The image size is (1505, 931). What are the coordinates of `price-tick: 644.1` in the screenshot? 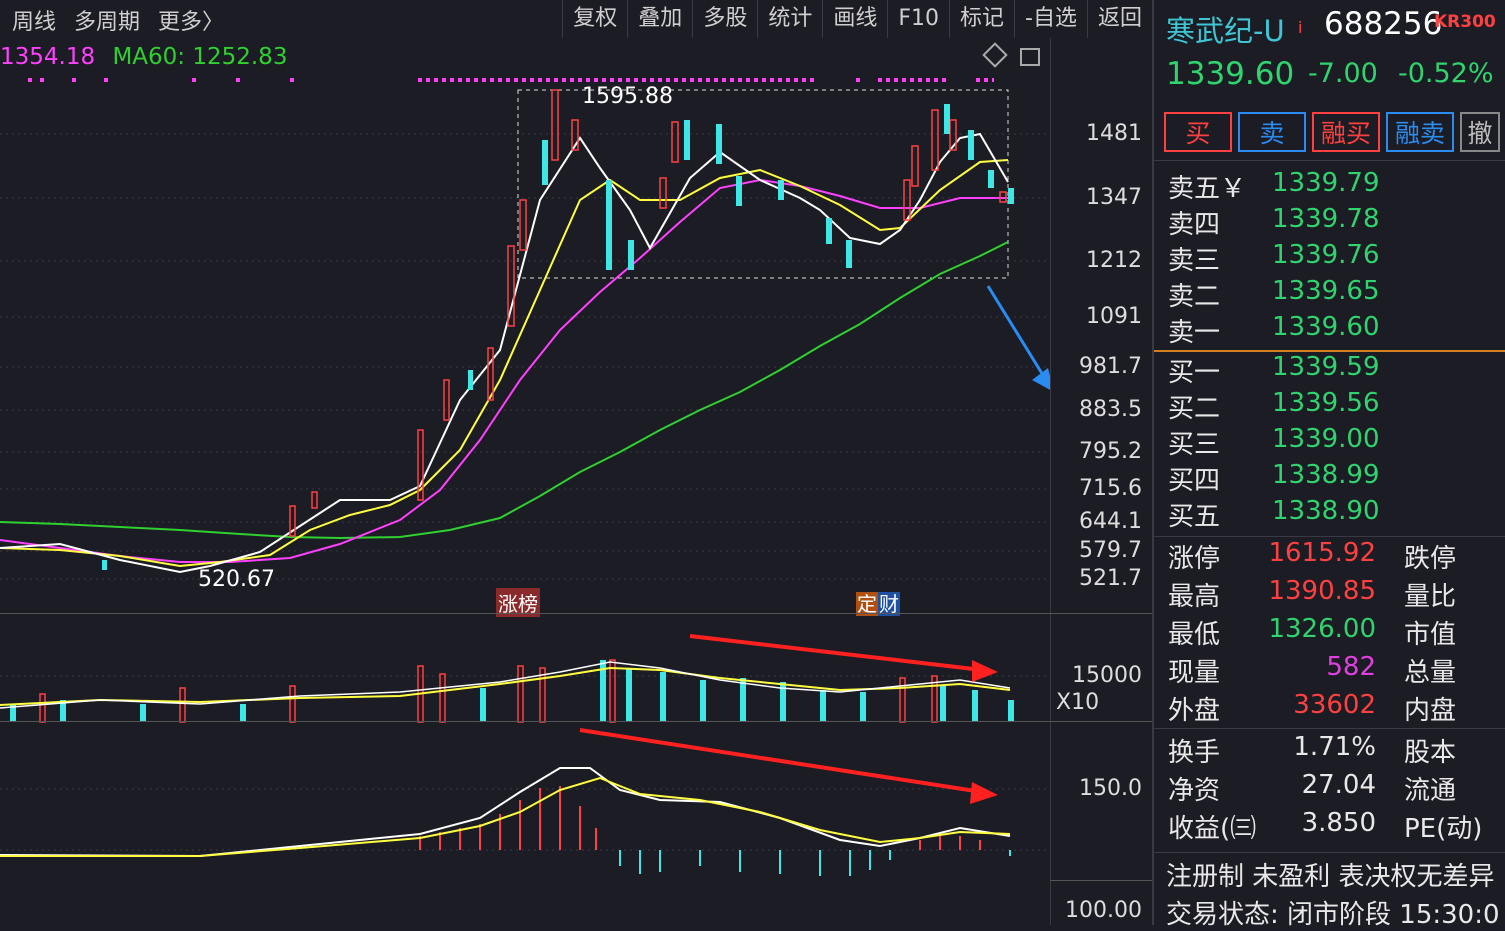 It's located at (1110, 521).